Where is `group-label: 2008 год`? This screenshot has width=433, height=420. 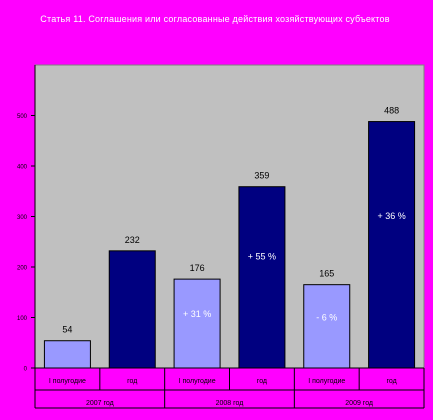 group-label: 2008 год is located at coordinates (230, 403).